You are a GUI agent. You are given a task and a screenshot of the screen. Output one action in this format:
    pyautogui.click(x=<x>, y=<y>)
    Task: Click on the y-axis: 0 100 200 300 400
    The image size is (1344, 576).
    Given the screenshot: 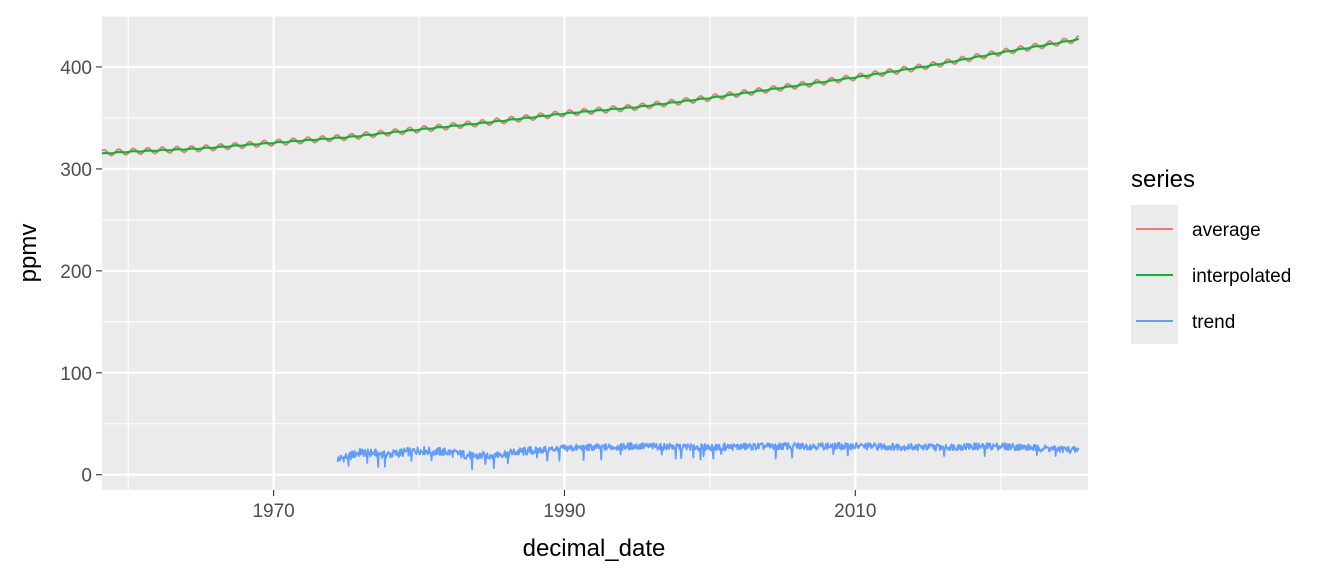 What is the action you would take?
    pyautogui.click(x=81, y=272)
    